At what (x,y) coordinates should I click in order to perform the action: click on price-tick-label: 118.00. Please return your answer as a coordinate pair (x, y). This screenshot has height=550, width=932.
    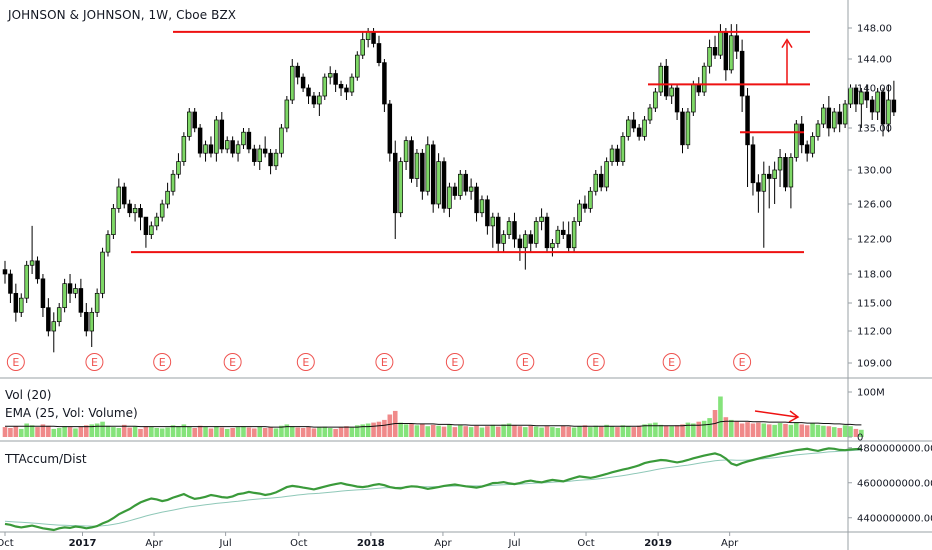
    Looking at the image, I should click on (874, 275).